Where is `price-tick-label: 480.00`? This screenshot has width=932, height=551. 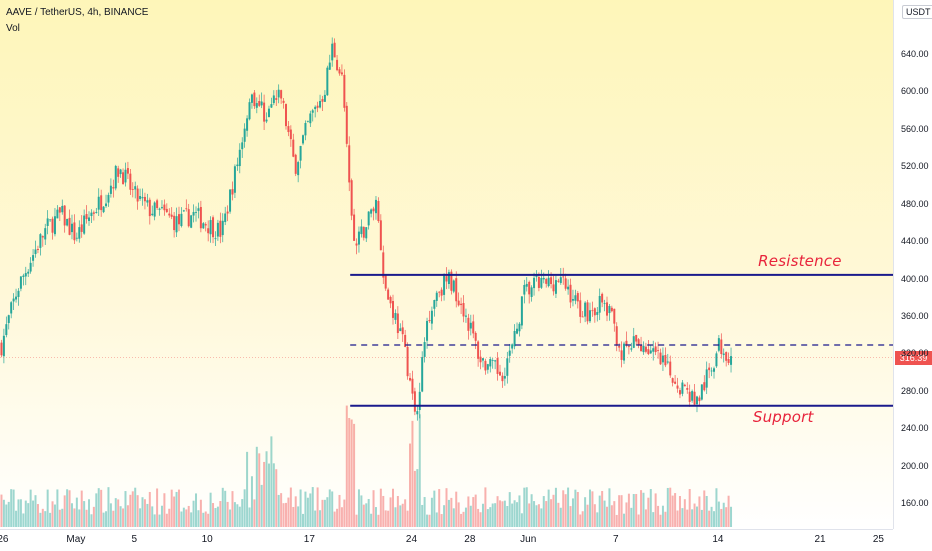
price-tick-label: 480.00 is located at coordinates (915, 203).